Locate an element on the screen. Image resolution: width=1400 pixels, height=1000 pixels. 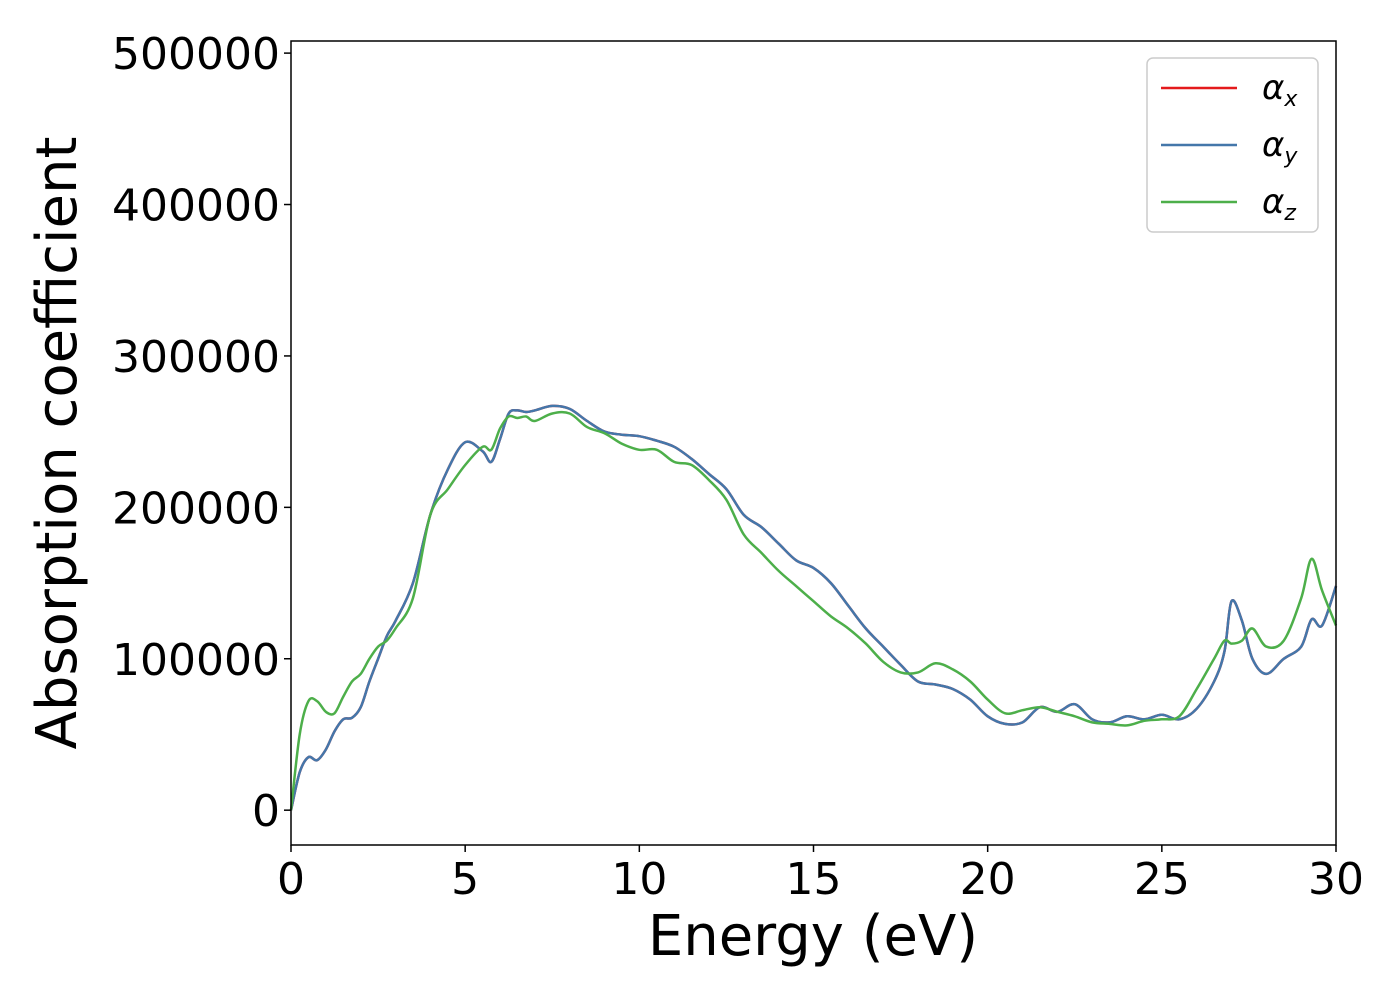
x-tick-label: 0 is located at coordinates (291, 879).